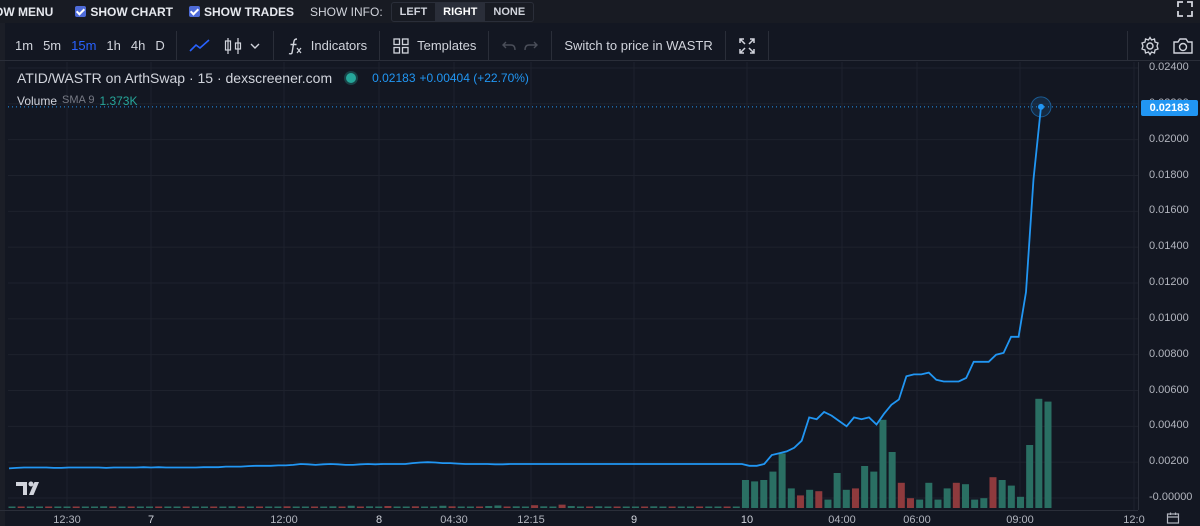  Describe the element at coordinates (113, 45) in the screenshot. I see `timeframe-1h: 1h` at that location.